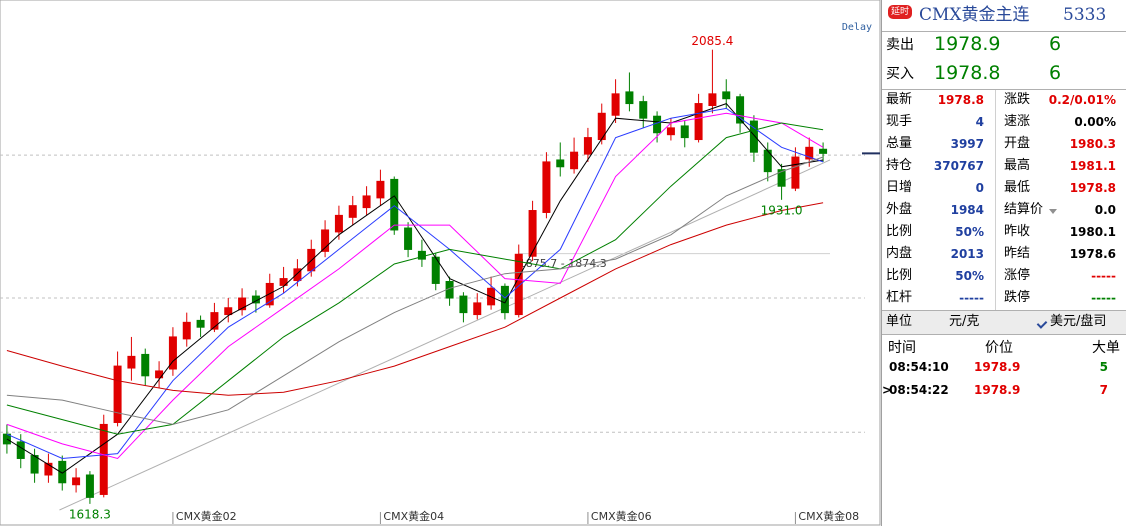 Image resolution: width=1126 pixels, height=526 pixels. I want to click on stat-value: 2013, so click(967, 254).